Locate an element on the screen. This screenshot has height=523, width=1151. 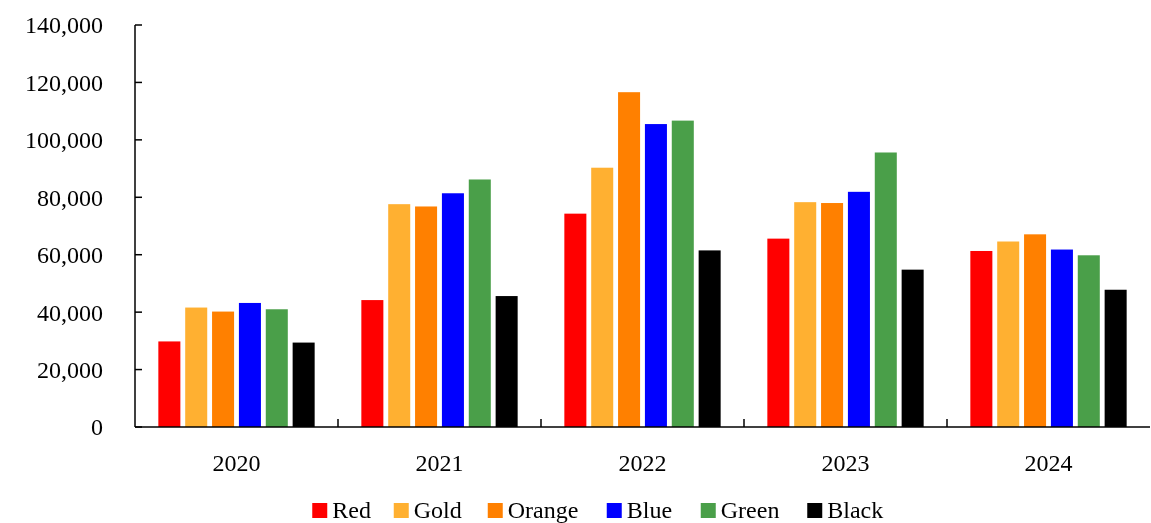
y-tick-label: 140,000 is located at coordinates (64, 25).